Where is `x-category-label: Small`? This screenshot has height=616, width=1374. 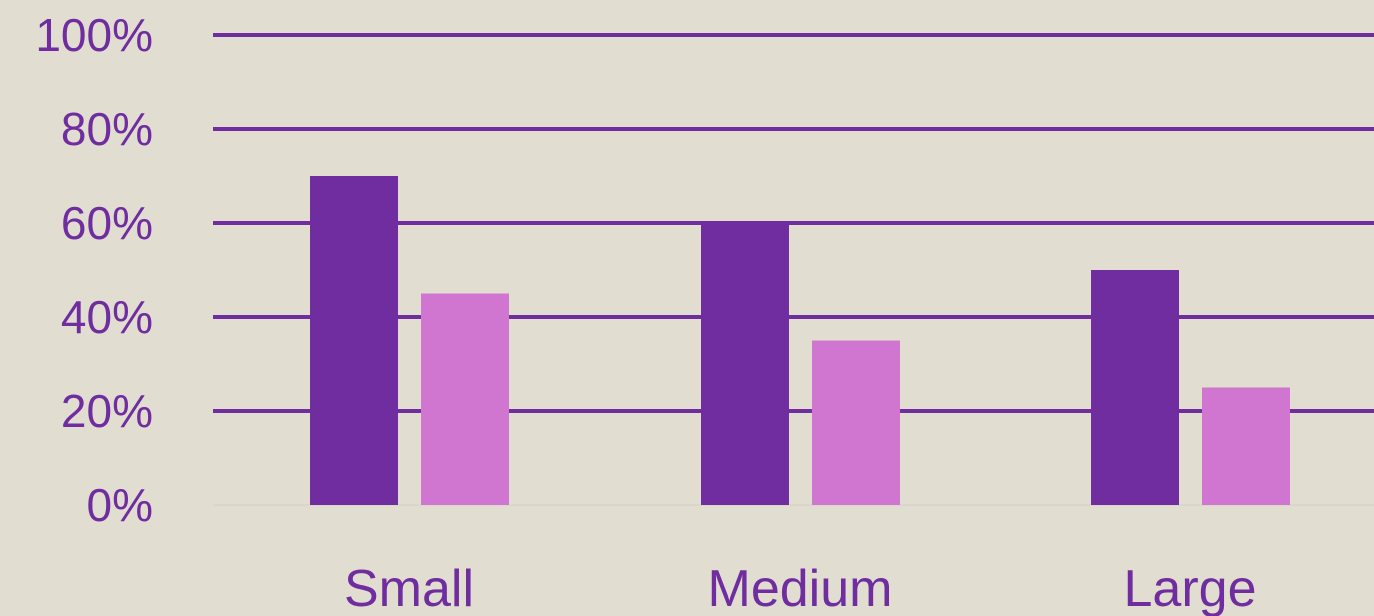 x-category-label: Small is located at coordinates (409, 588).